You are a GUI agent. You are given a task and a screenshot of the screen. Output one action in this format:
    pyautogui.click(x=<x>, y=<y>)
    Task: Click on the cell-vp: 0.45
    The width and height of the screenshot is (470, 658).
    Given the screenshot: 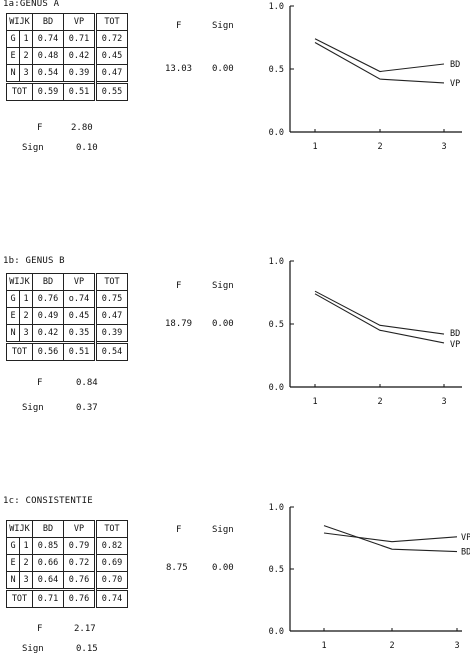 What is the action you would take?
    pyautogui.click(x=79, y=316)
    